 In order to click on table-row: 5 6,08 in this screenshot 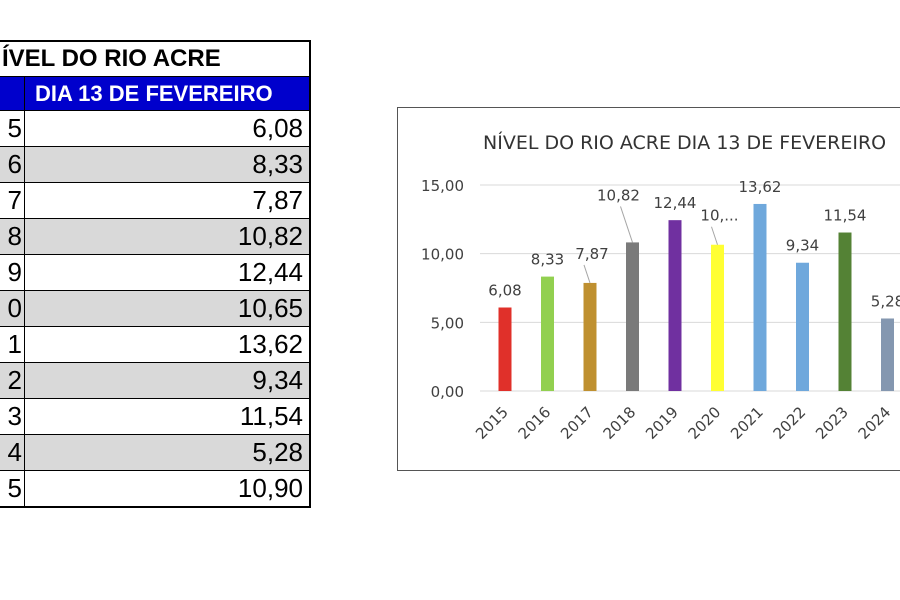, I will do `click(155, 128)`.